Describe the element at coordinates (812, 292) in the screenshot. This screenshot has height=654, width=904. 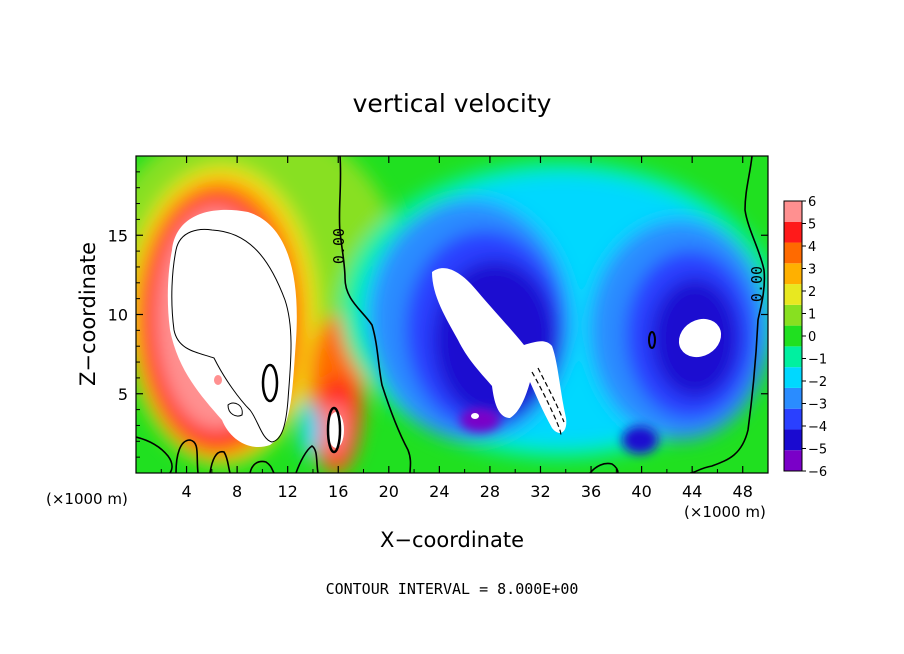
I see `colorbar-label: 2` at that location.